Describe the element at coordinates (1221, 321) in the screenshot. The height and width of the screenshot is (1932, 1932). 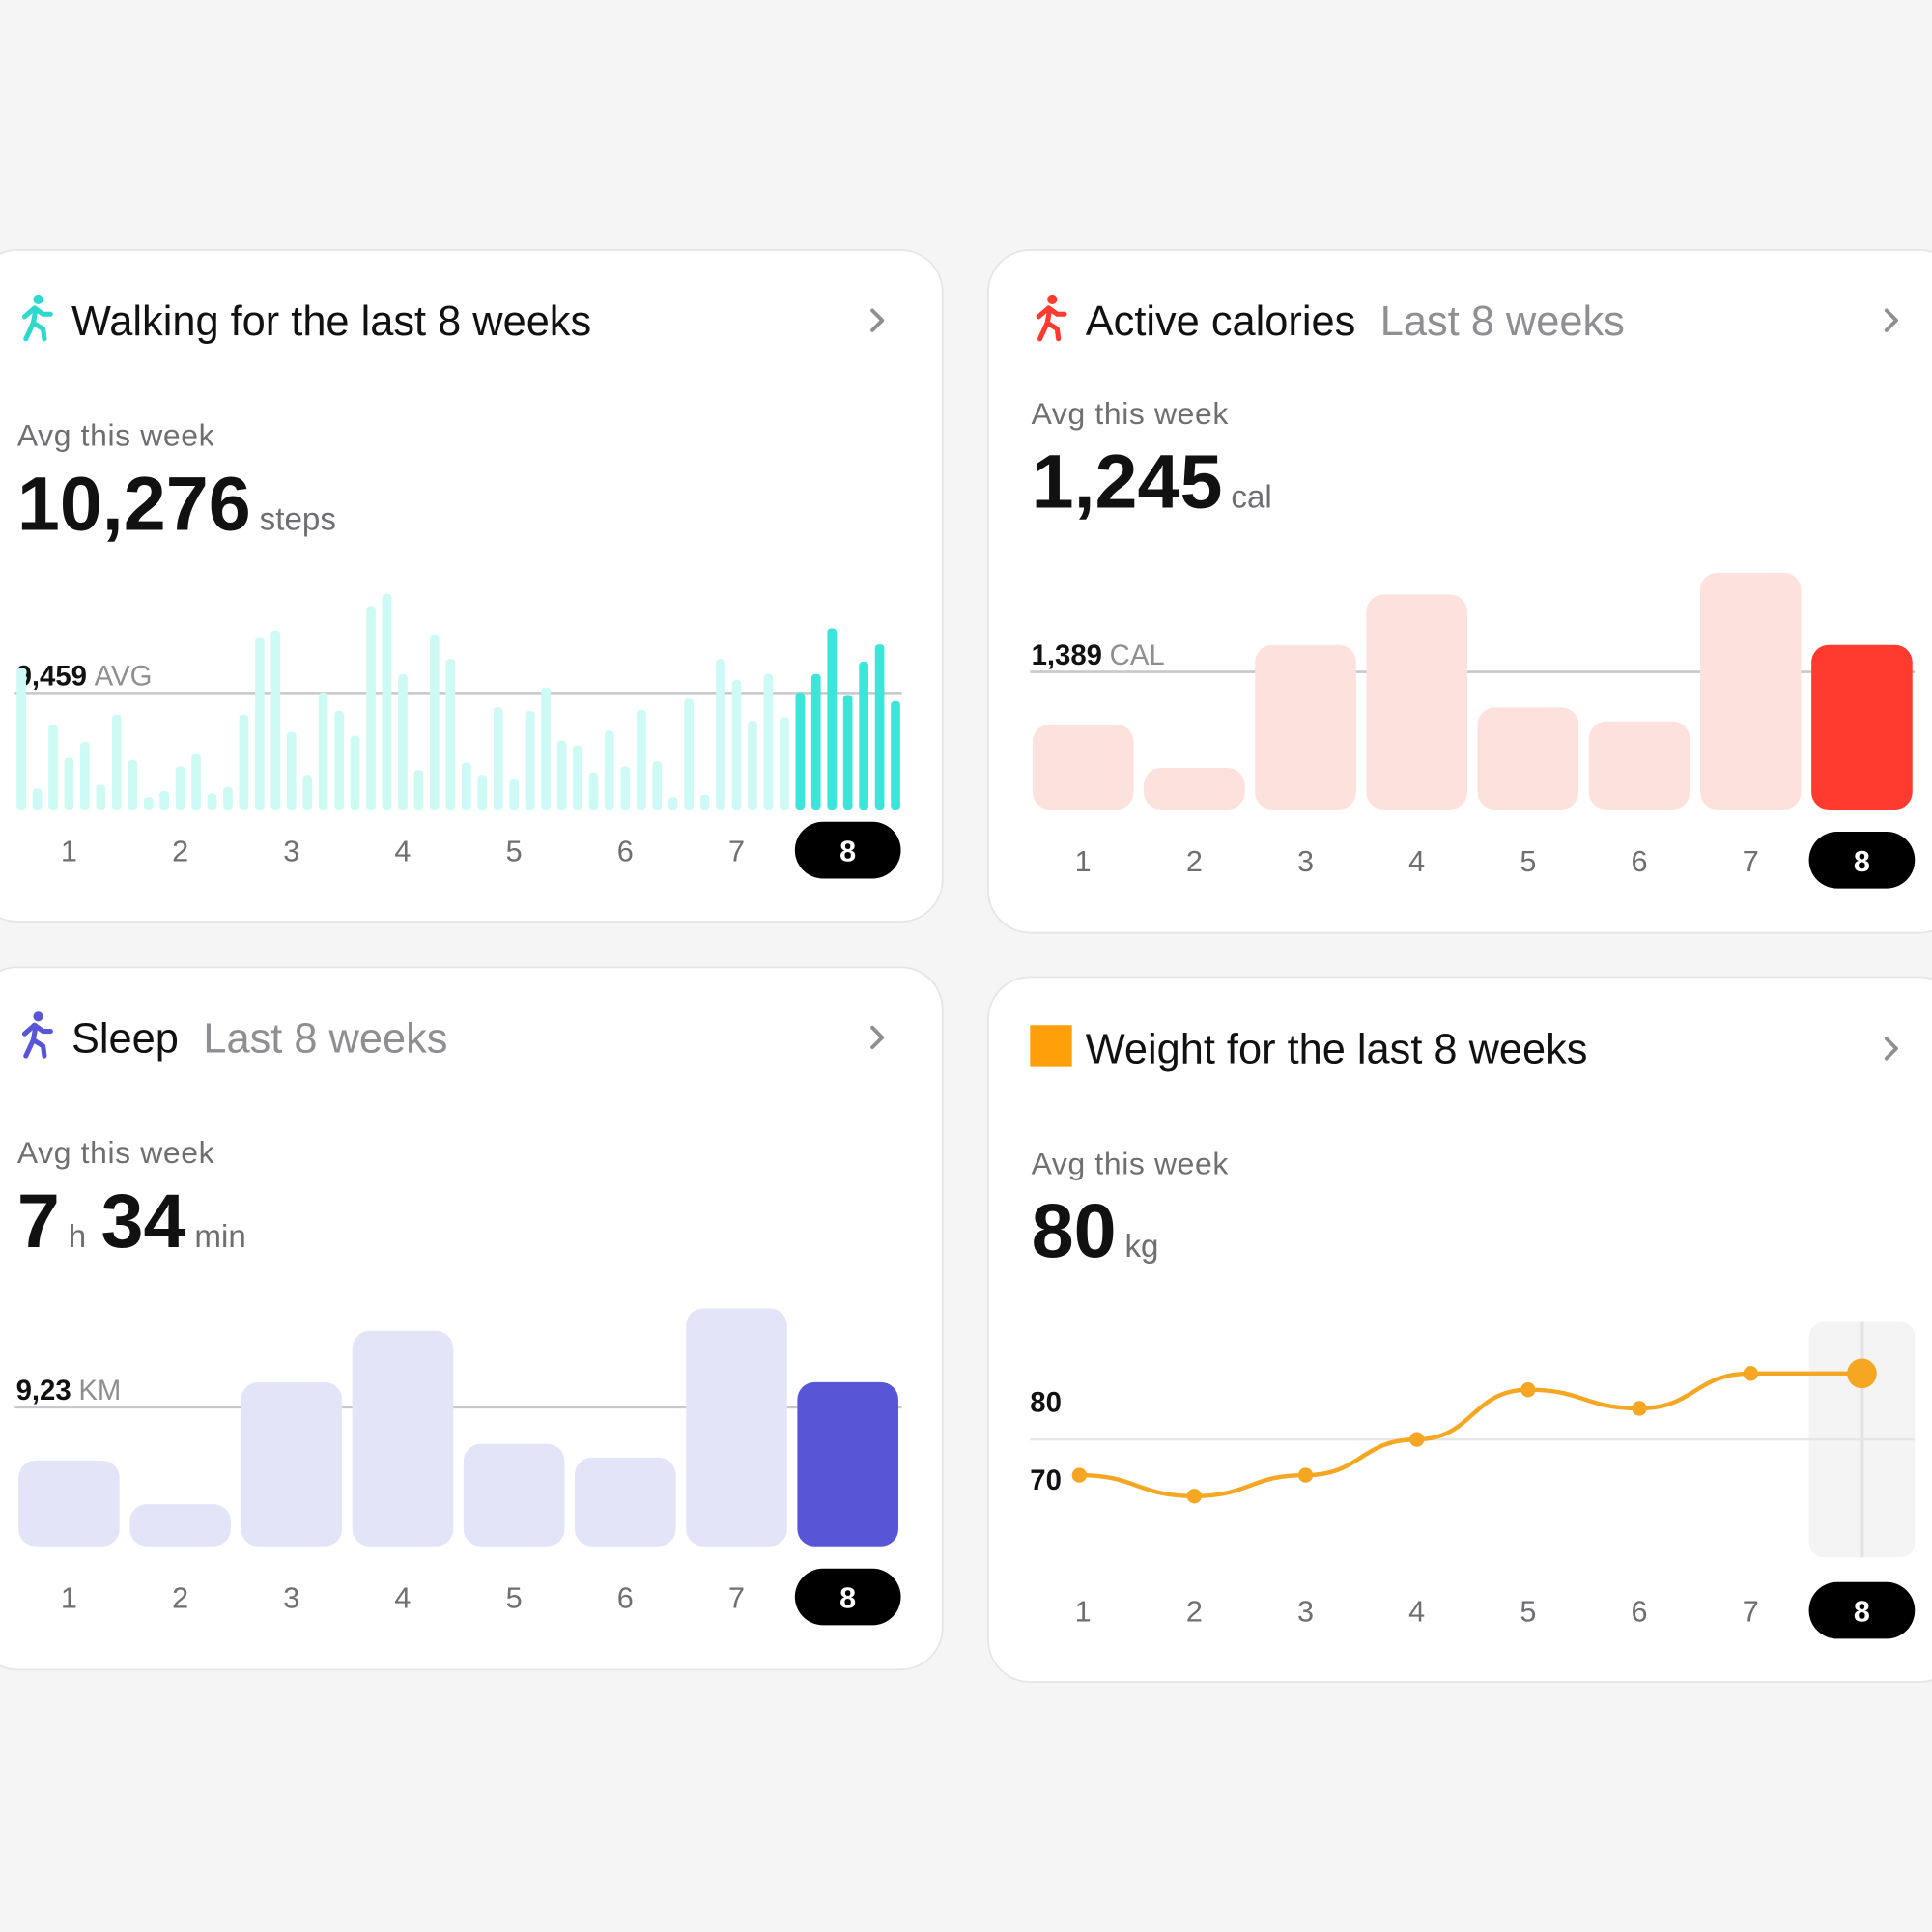
I see `title: Active calories` at that location.